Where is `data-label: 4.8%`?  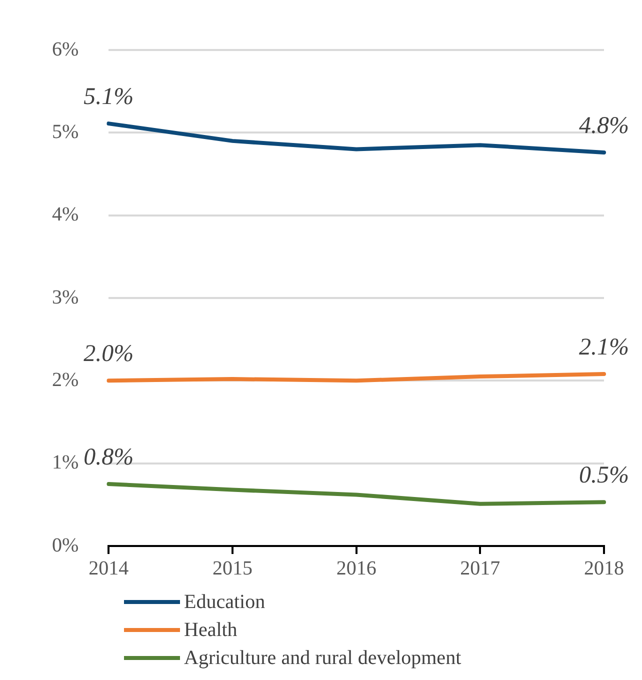
data-label: 4.8% is located at coordinates (604, 125).